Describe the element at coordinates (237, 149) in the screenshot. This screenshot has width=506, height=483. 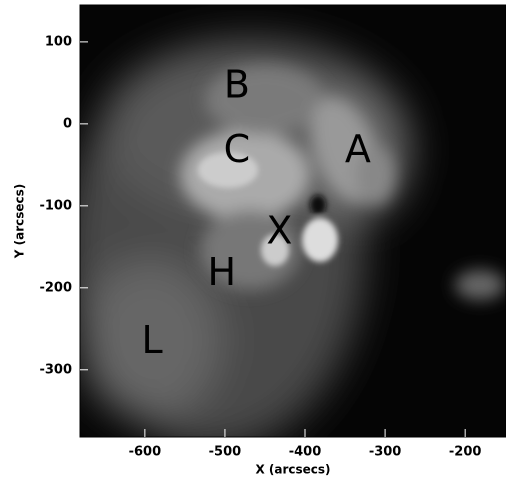
I see `annotation: C` at that location.